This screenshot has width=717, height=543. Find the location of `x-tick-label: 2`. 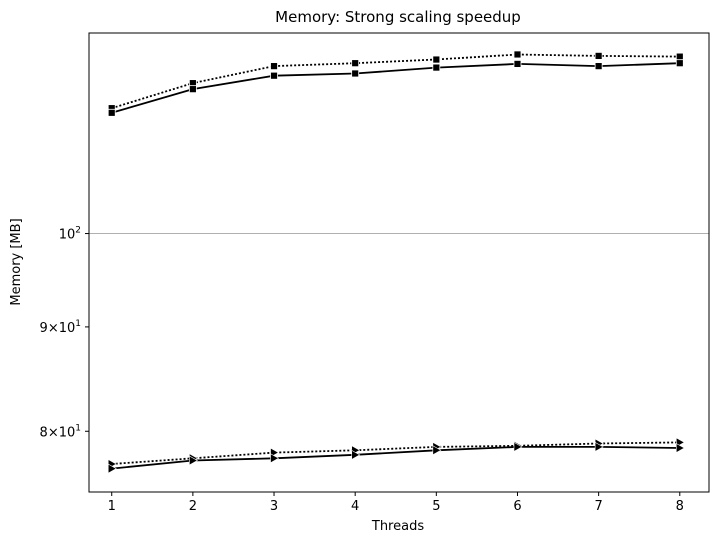

x-tick-label: 2 is located at coordinates (193, 506).